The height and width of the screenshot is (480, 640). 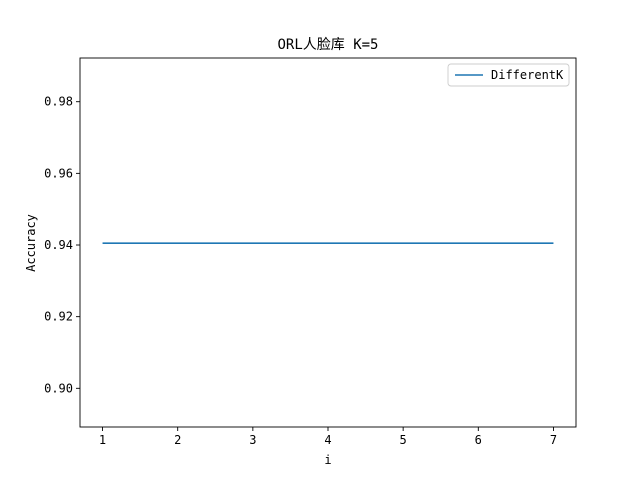 What do you see at coordinates (58, 317) in the screenshot?
I see `y-tick-label-1: 0.92` at bounding box center [58, 317].